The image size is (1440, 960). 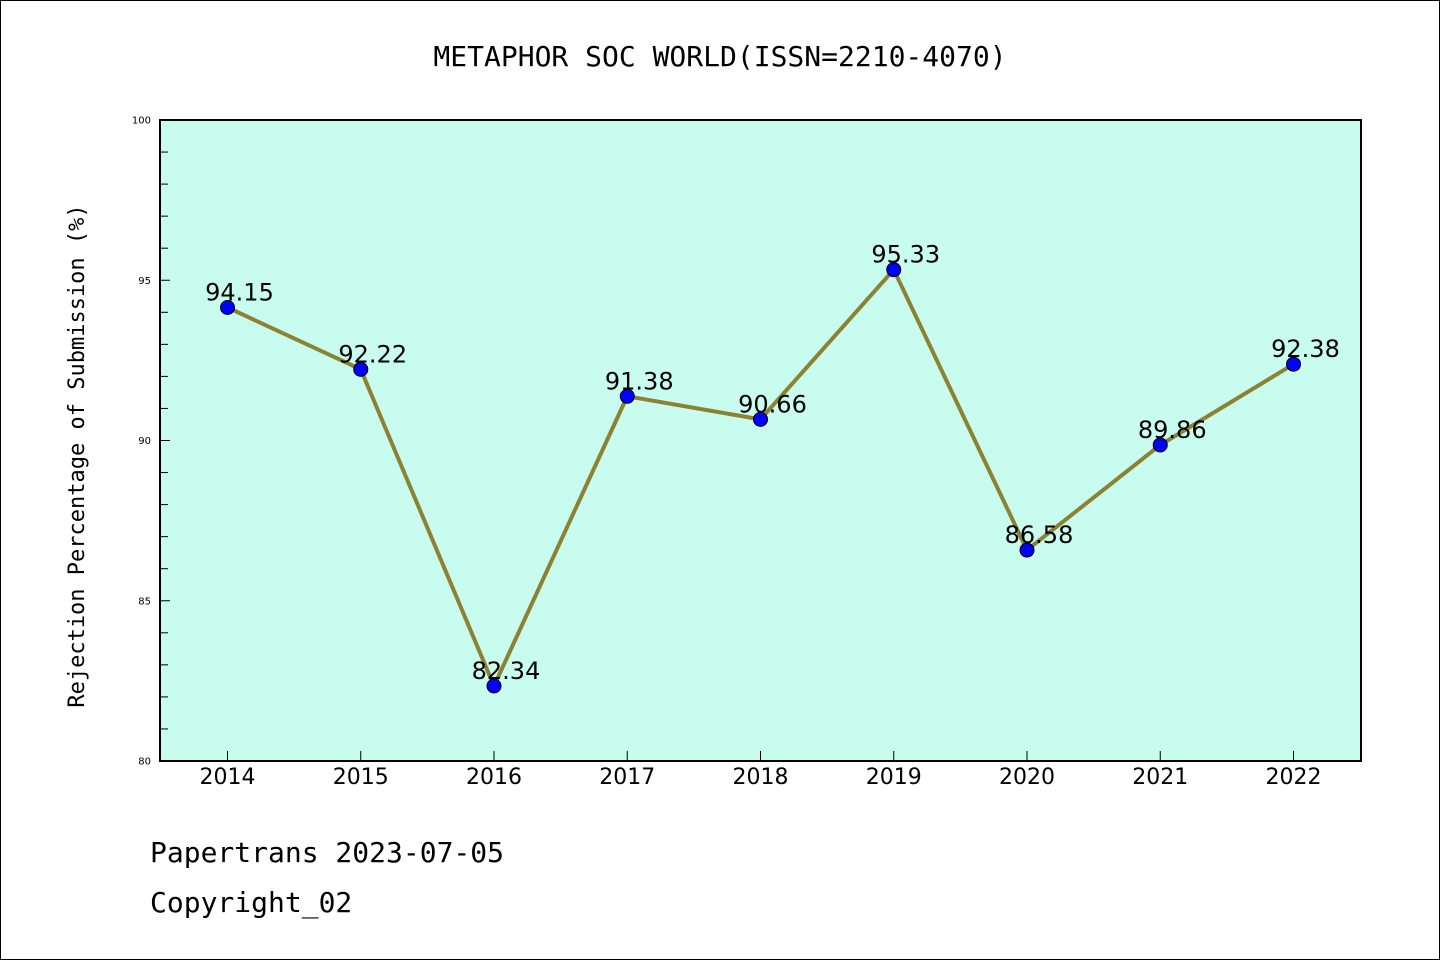 I want to click on data-label: 95.33, so click(x=905, y=255).